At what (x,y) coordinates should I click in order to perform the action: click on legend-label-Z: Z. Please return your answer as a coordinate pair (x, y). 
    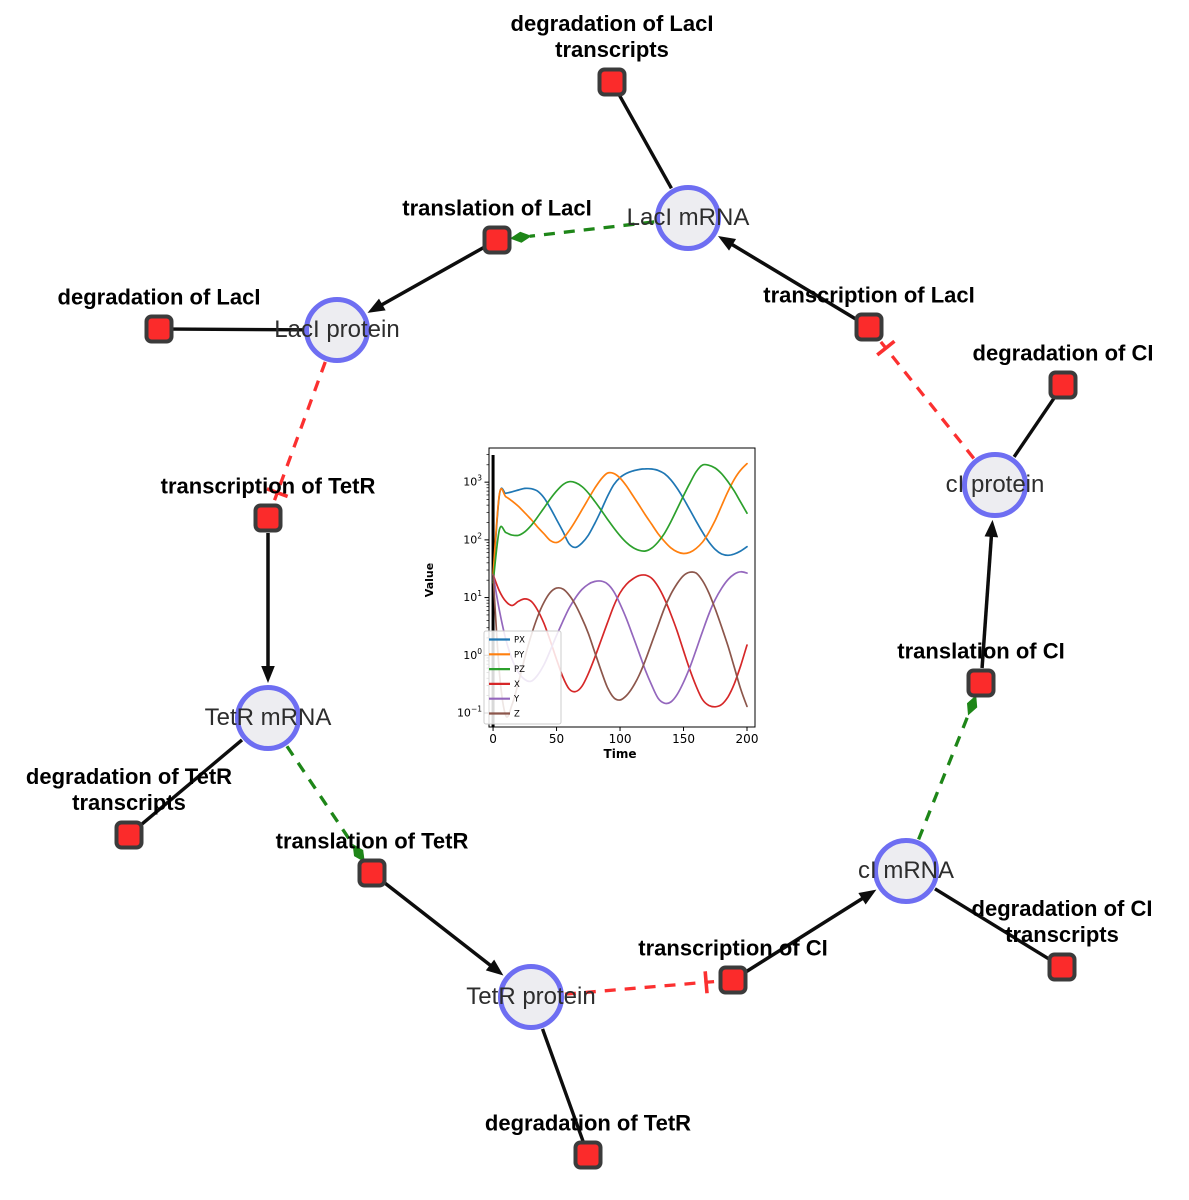
    Looking at the image, I should click on (517, 715).